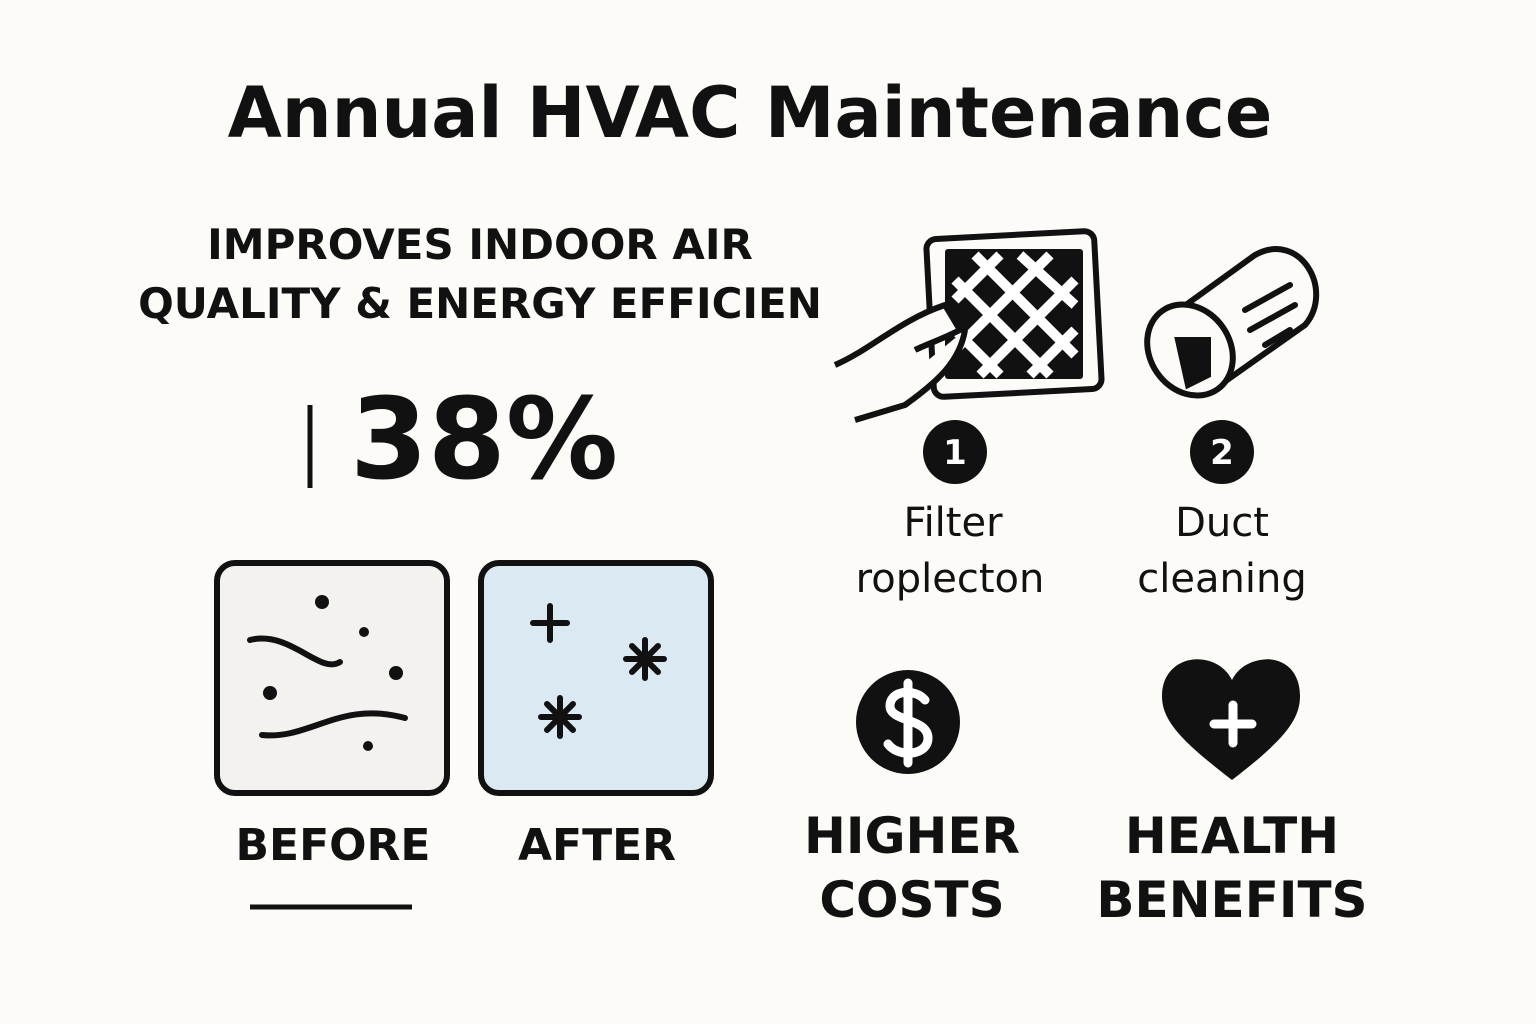 Image resolution: width=1536 pixels, height=1024 pixels. What do you see at coordinates (1221, 579) in the screenshot?
I see `step-label: cleaning` at bounding box center [1221, 579].